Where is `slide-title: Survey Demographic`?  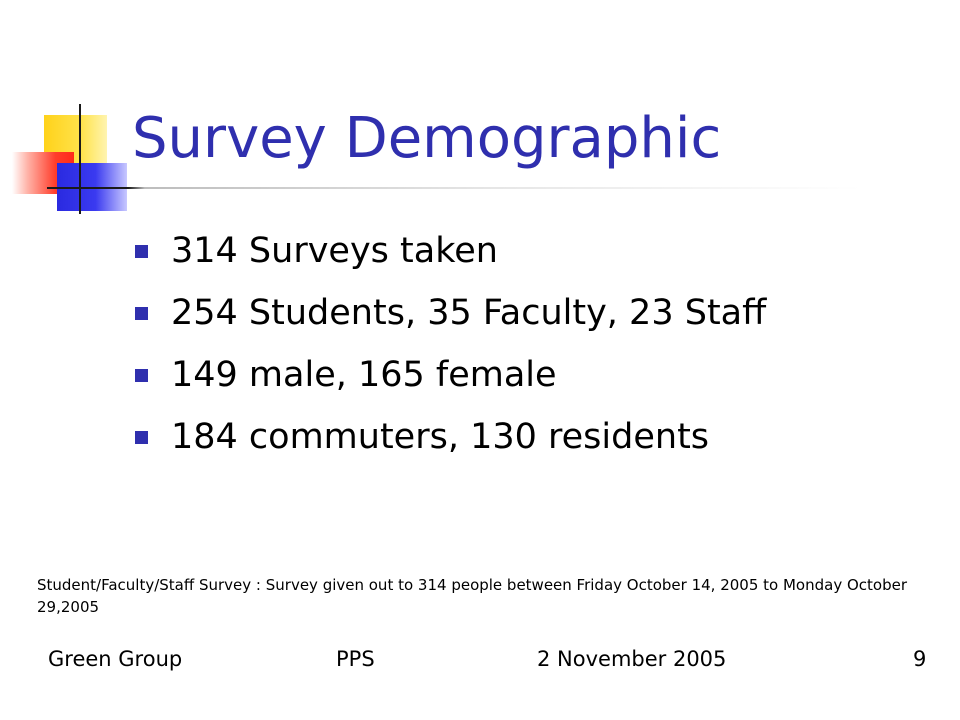
slide-title: Survey Demographic is located at coordinates (427, 138).